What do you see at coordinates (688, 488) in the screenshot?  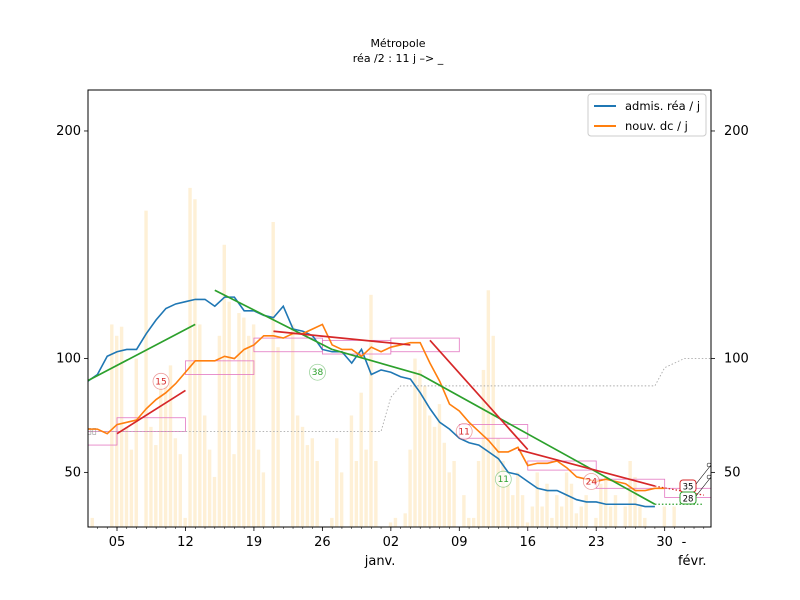 I see `end-label-text: 35` at bounding box center [688, 488].